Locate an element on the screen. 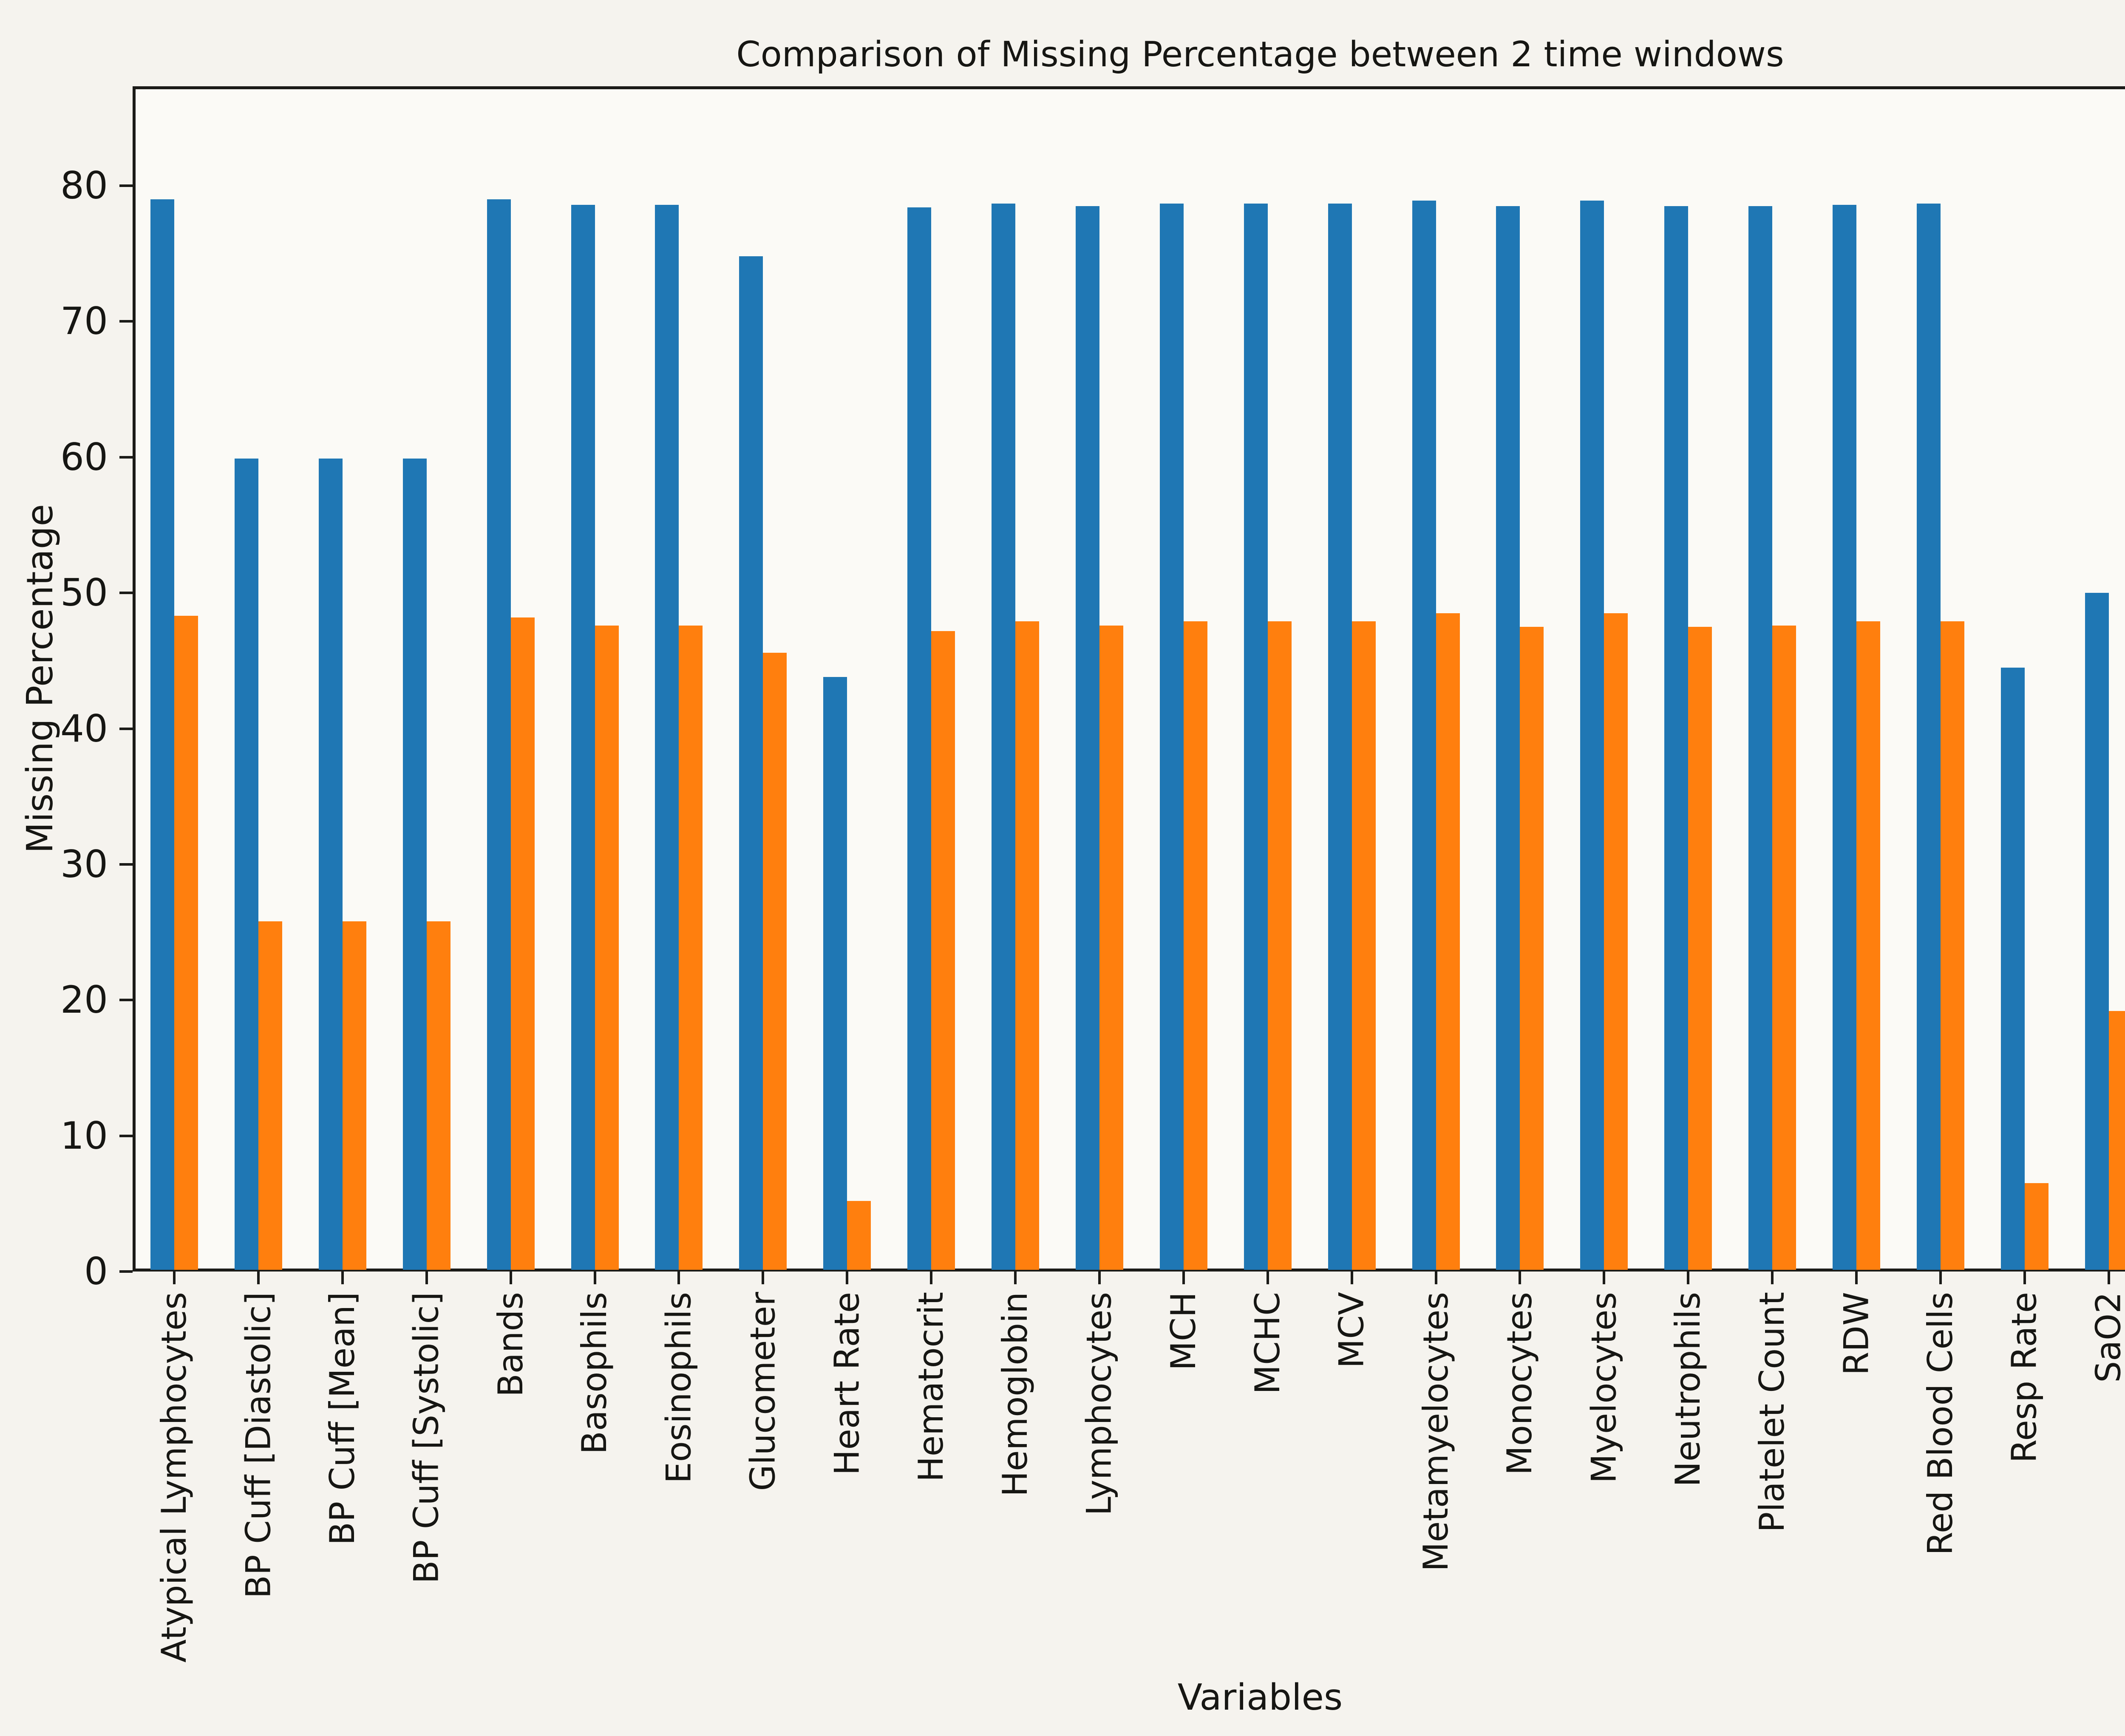 The height and width of the screenshot is (1736, 2125). x-tick-atypical-lymphocytes is located at coordinates (174, 1278).